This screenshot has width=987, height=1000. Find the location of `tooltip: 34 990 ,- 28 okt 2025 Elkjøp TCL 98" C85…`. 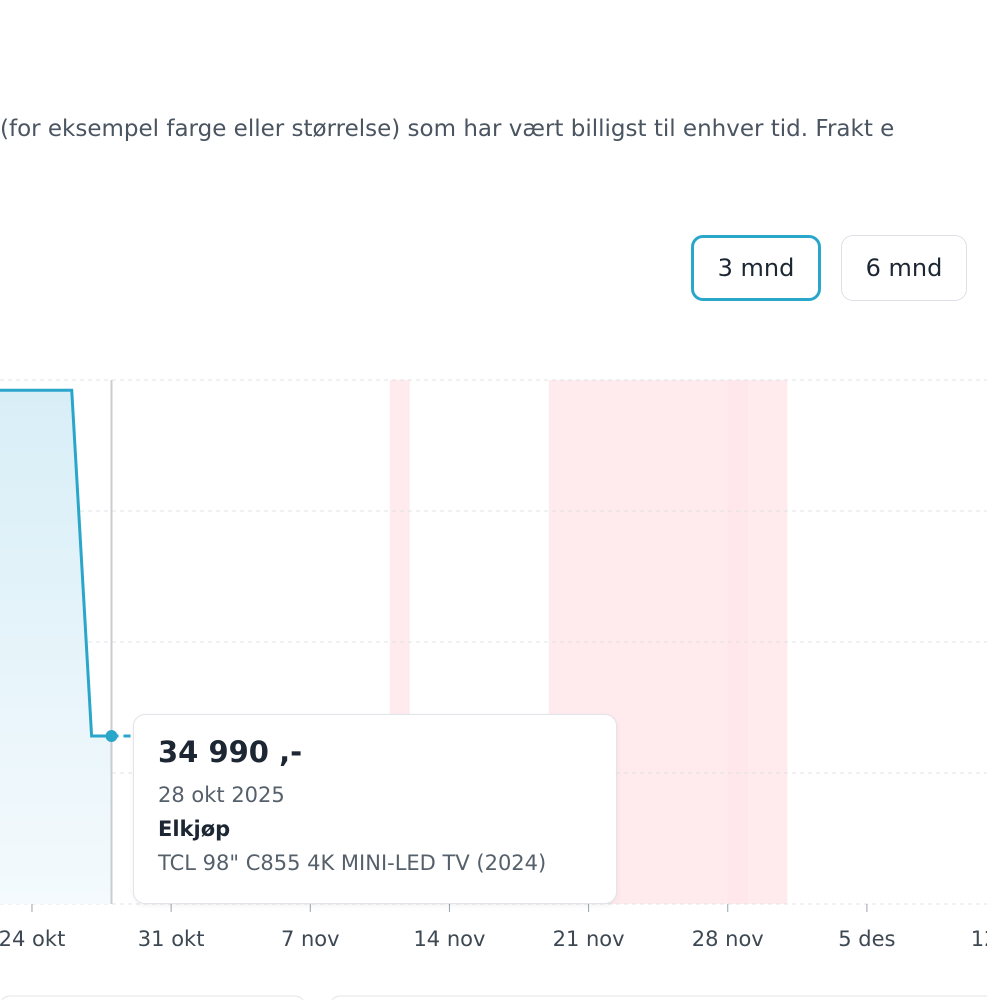

tooltip: 34 990 ,- 28 okt 2025 Elkjøp TCL 98" C85… is located at coordinates (375, 809).